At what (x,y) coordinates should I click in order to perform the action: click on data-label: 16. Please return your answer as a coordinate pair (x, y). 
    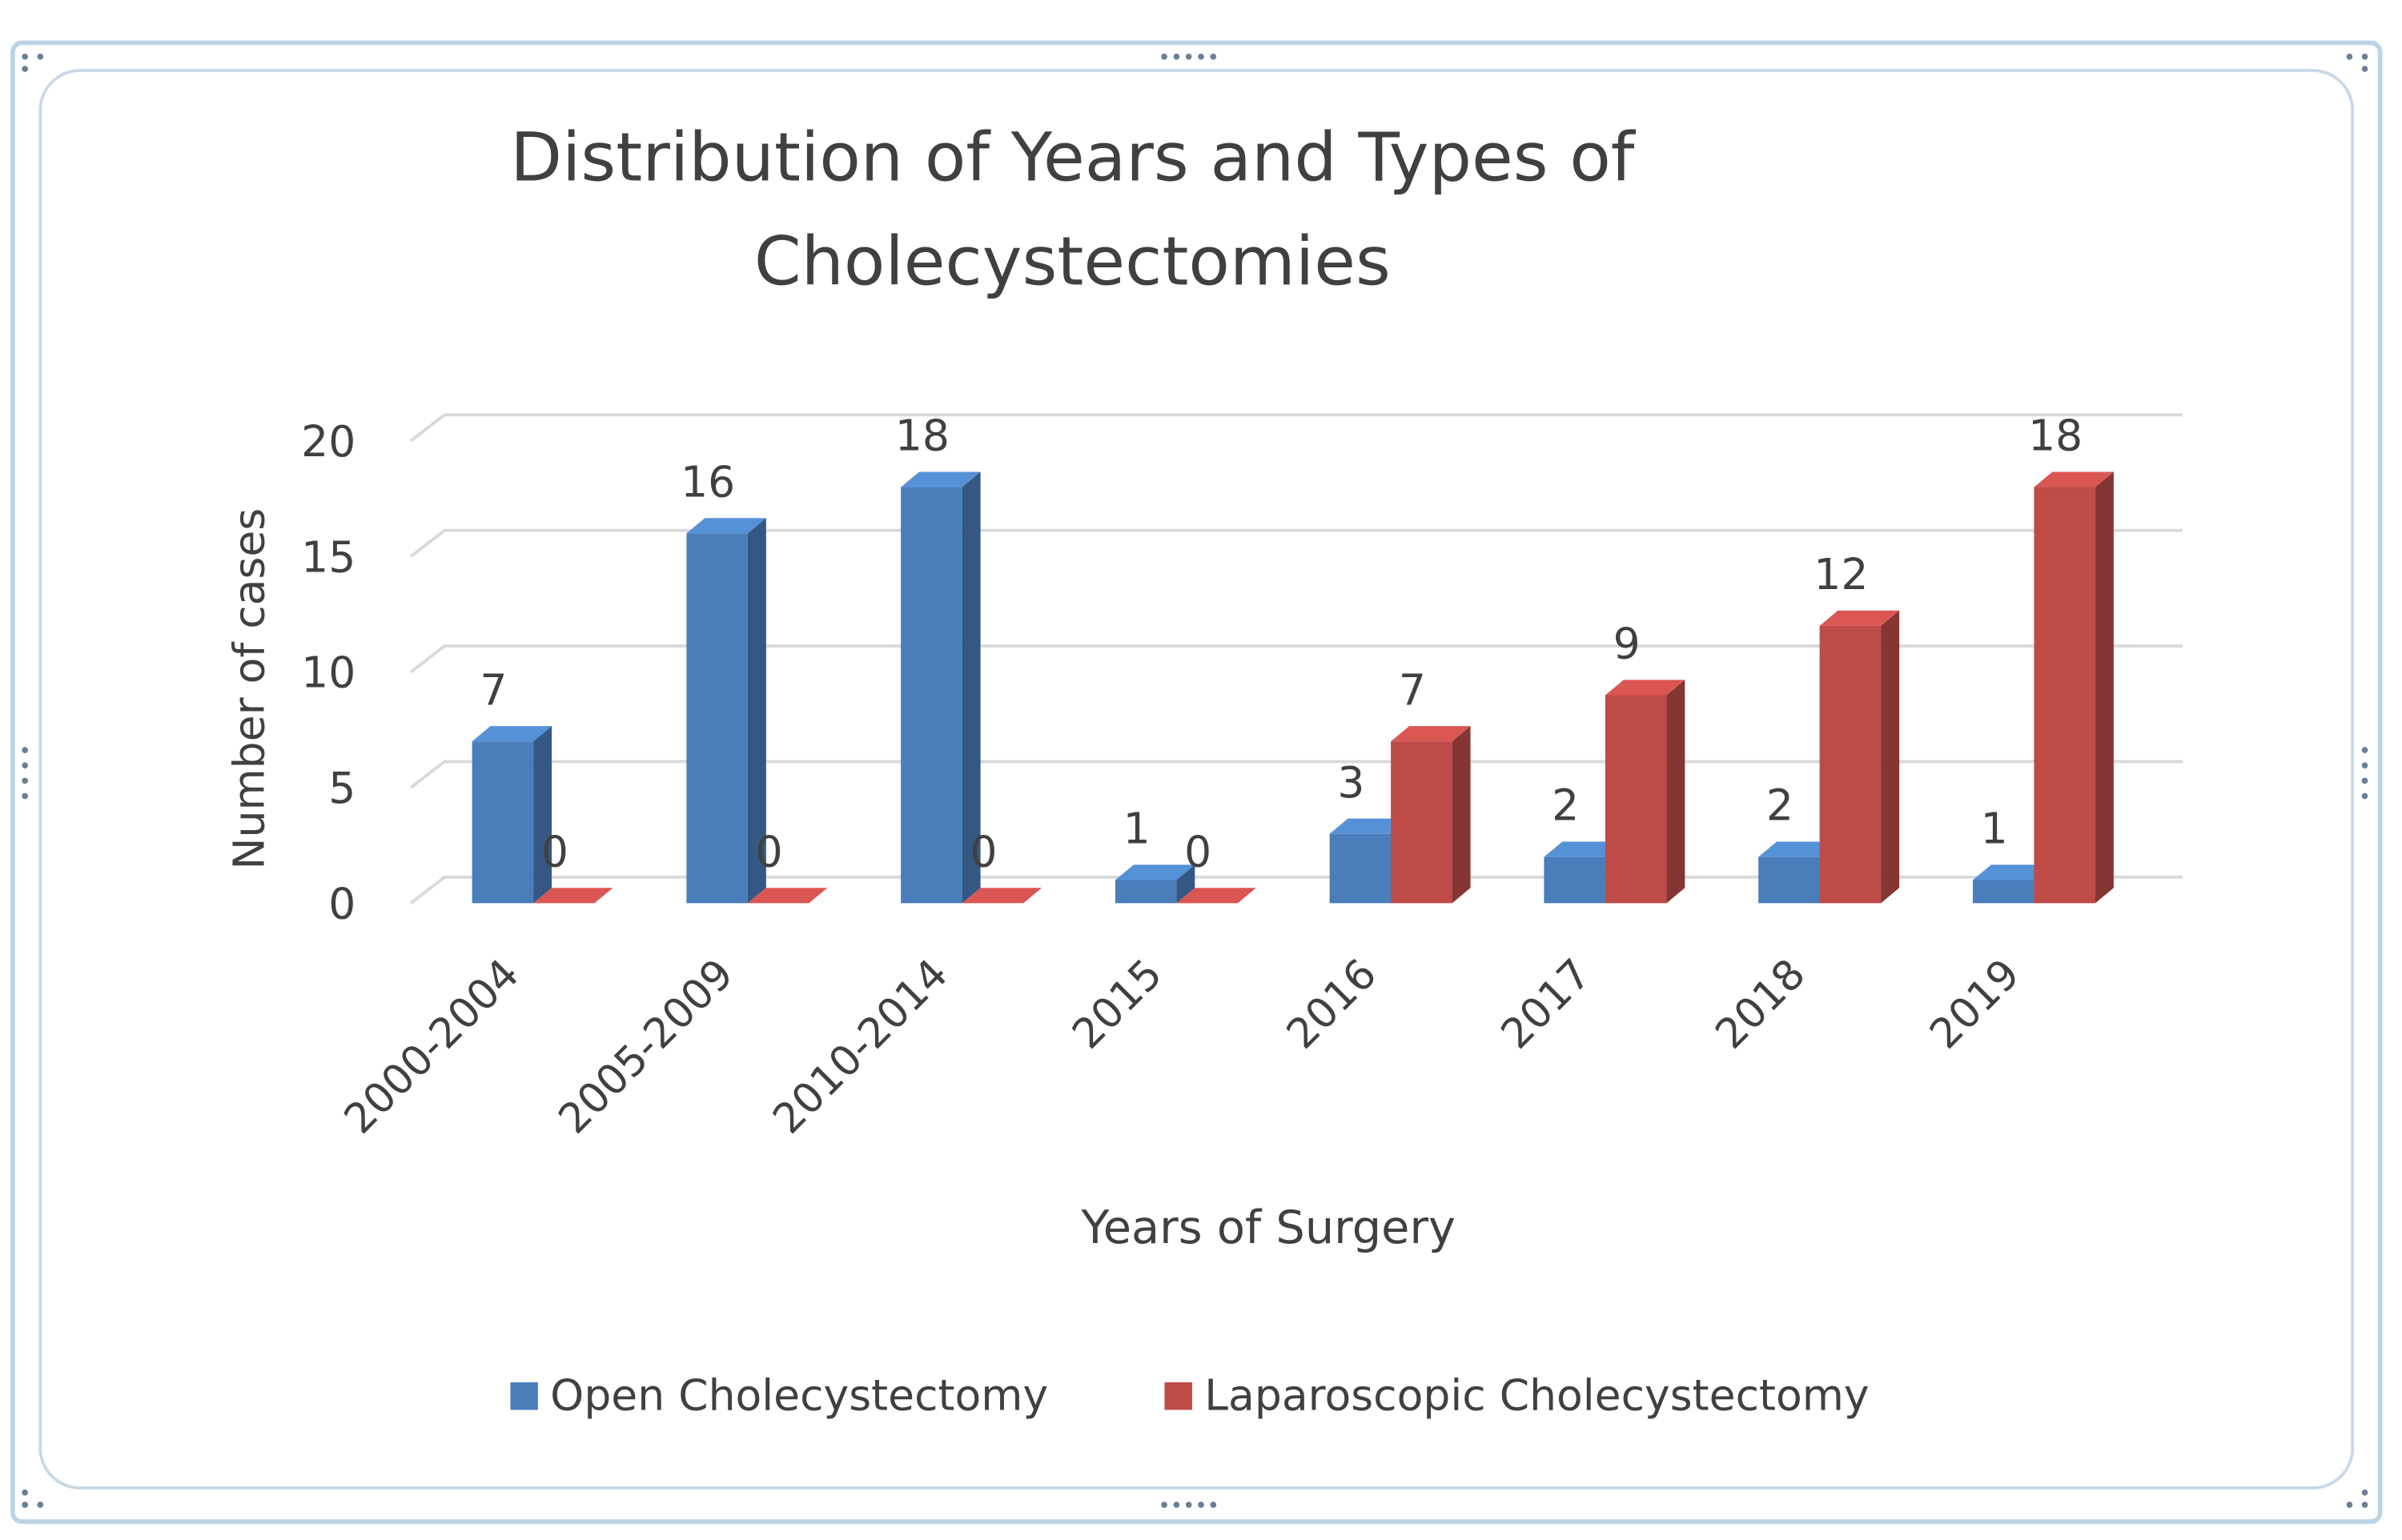
    Looking at the image, I should click on (708, 481).